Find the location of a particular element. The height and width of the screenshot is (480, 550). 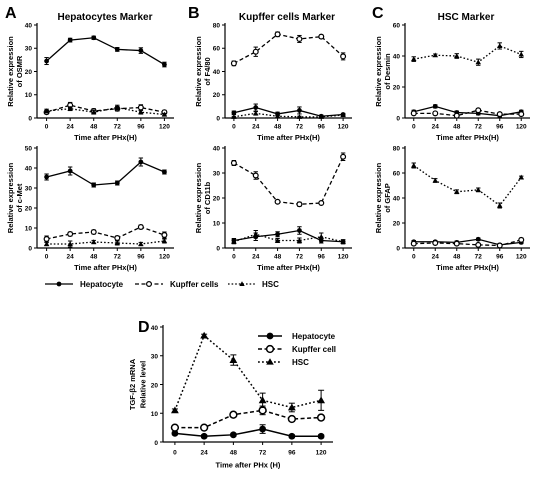

legend-label-hsc: HSC is located at coordinates (270, 284).